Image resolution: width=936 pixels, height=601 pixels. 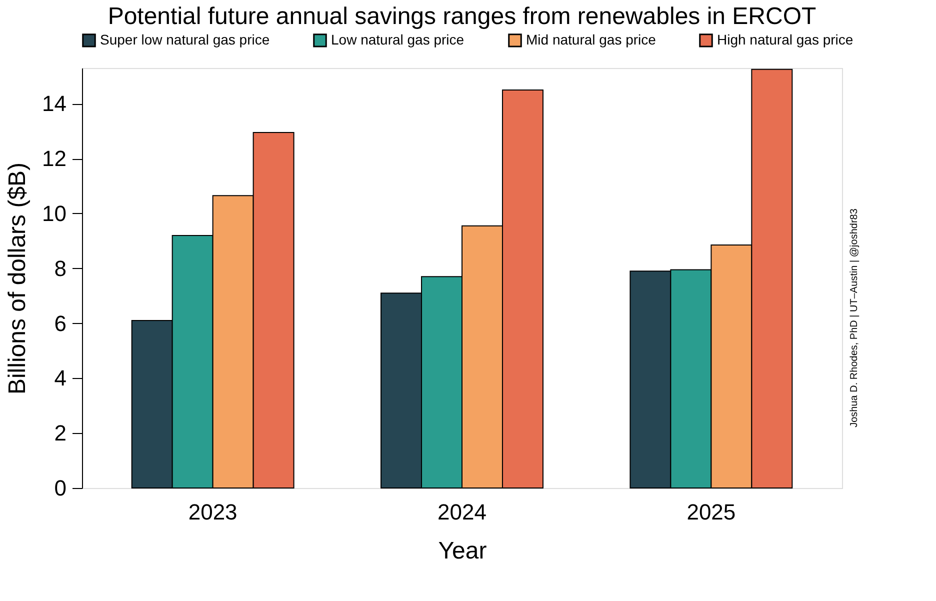 What do you see at coordinates (213, 512) in the screenshot?
I see `x-tick-label: 2023` at bounding box center [213, 512].